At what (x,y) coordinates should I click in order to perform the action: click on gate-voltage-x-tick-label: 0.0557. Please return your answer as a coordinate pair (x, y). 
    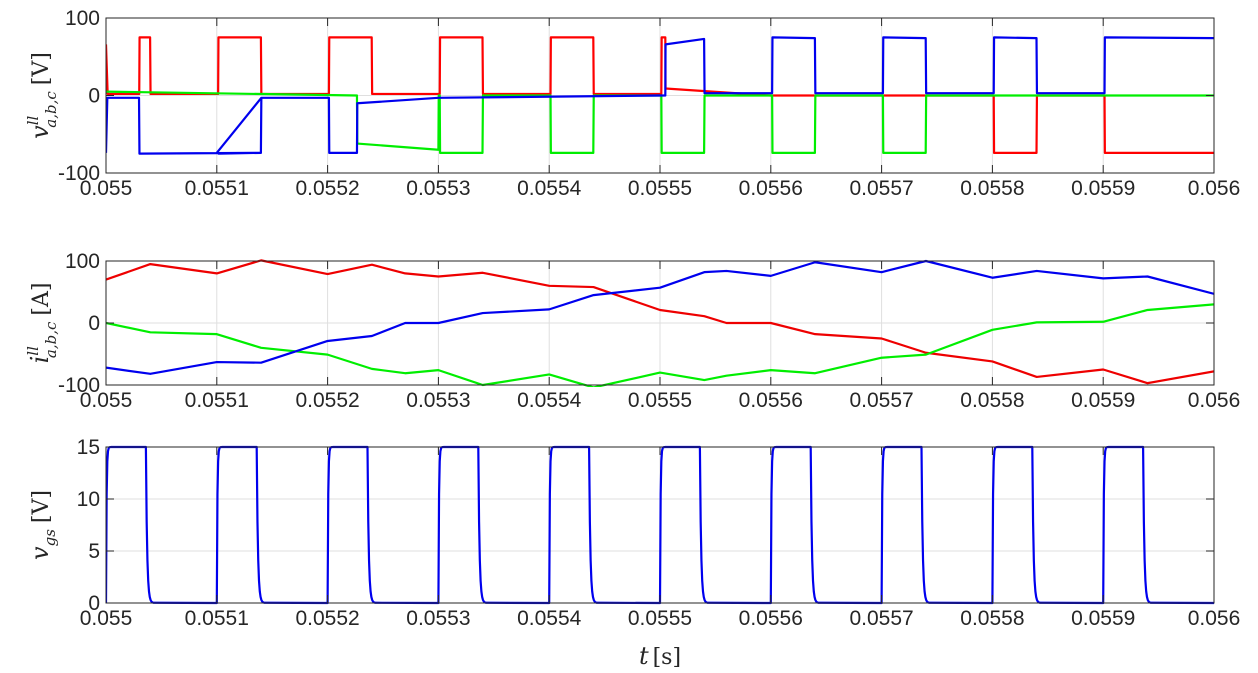
    Looking at the image, I should click on (881, 618).